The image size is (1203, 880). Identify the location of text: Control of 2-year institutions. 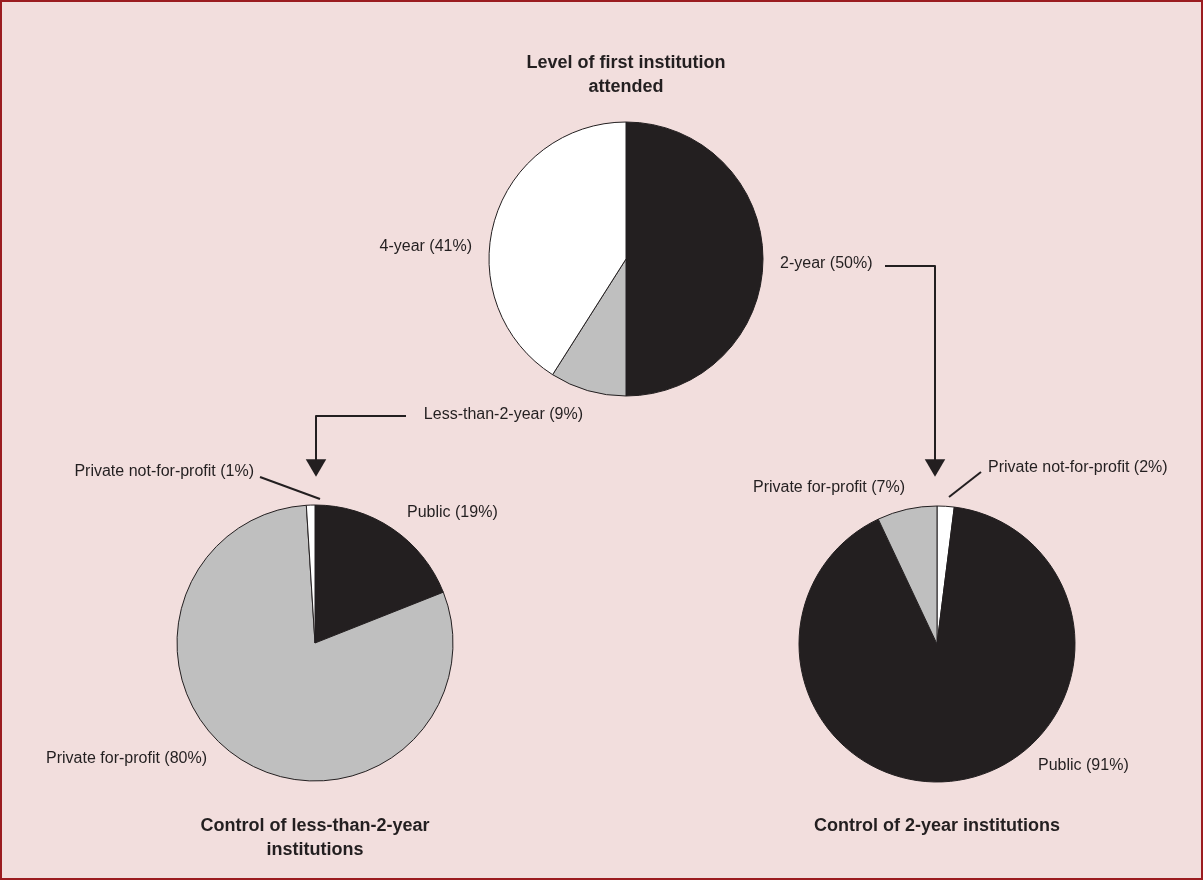
(937, 825).